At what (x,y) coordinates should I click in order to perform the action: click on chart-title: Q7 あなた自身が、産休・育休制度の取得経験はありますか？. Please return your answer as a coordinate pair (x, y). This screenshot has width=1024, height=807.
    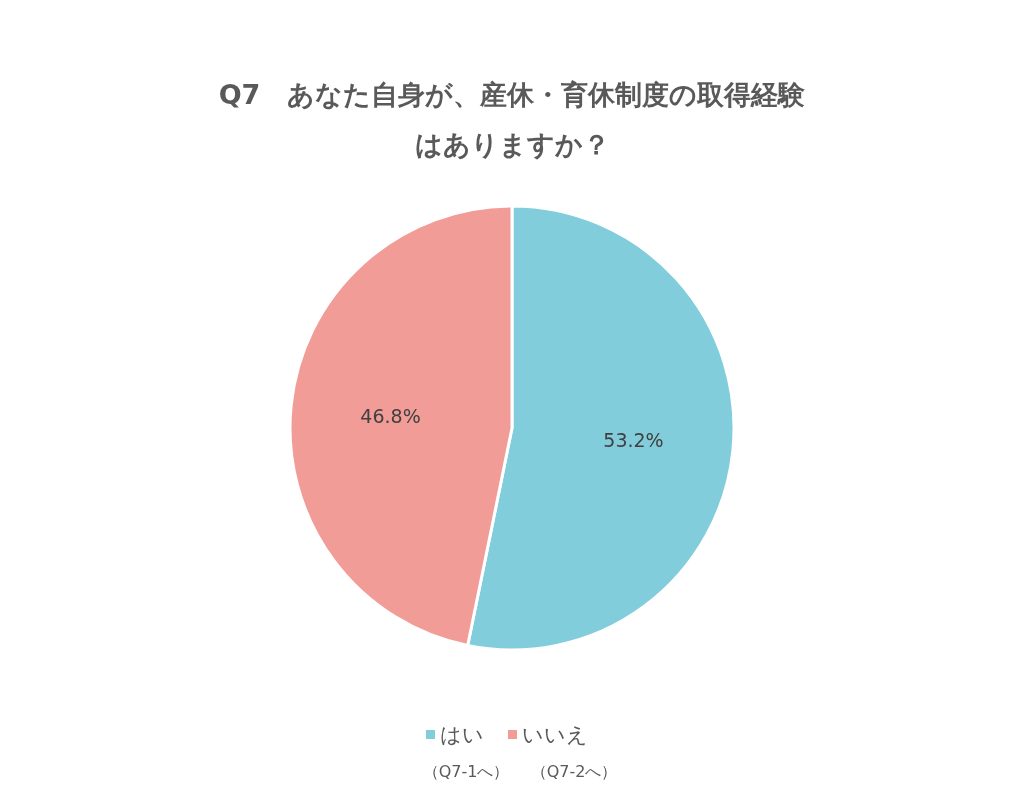
    Looking at the image, I should click on (512, 120).